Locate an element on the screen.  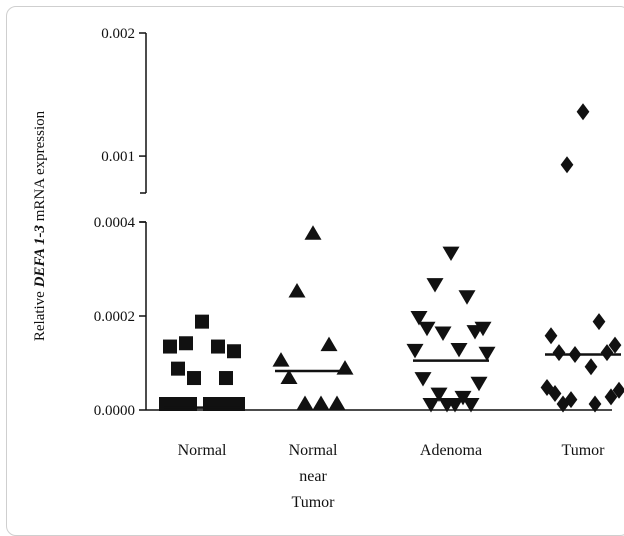
y-tick-label: 0.0004 is located at coordinates (115, 223).